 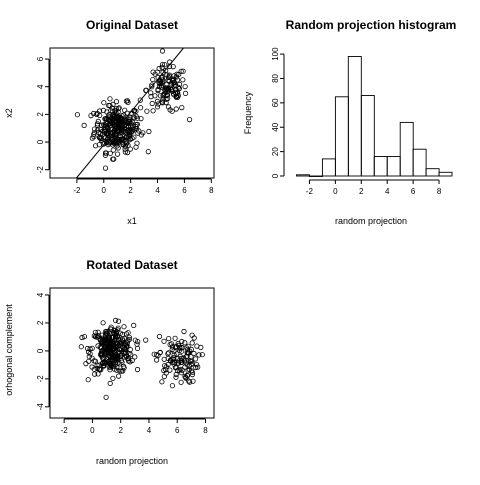 What do you see at coordinates (278, 112) in the screenshot?
I see `y-axis: 0 20 40 60 80 100` at bounding box center [278, 112].